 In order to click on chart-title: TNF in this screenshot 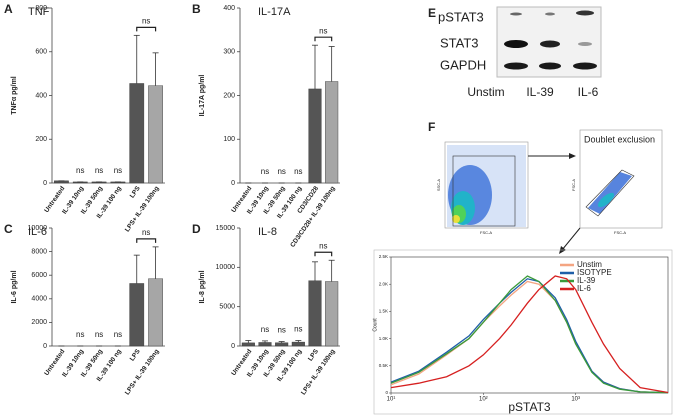, I will do `click(39, 12)`.